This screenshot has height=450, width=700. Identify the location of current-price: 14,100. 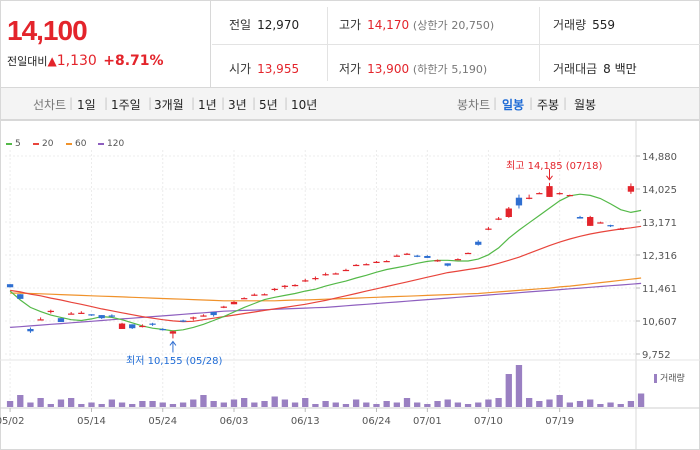
(47, 30).